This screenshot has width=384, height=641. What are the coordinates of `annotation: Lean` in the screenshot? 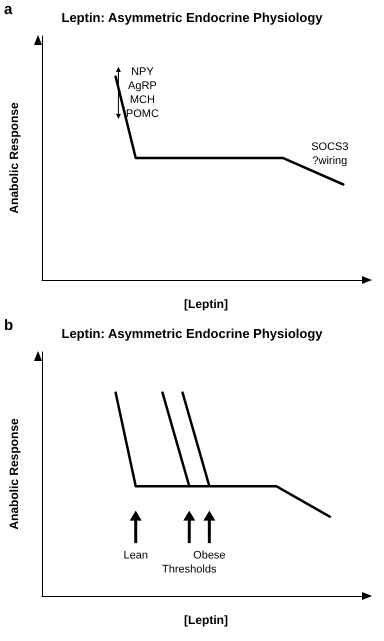 It's located at (135, 555).